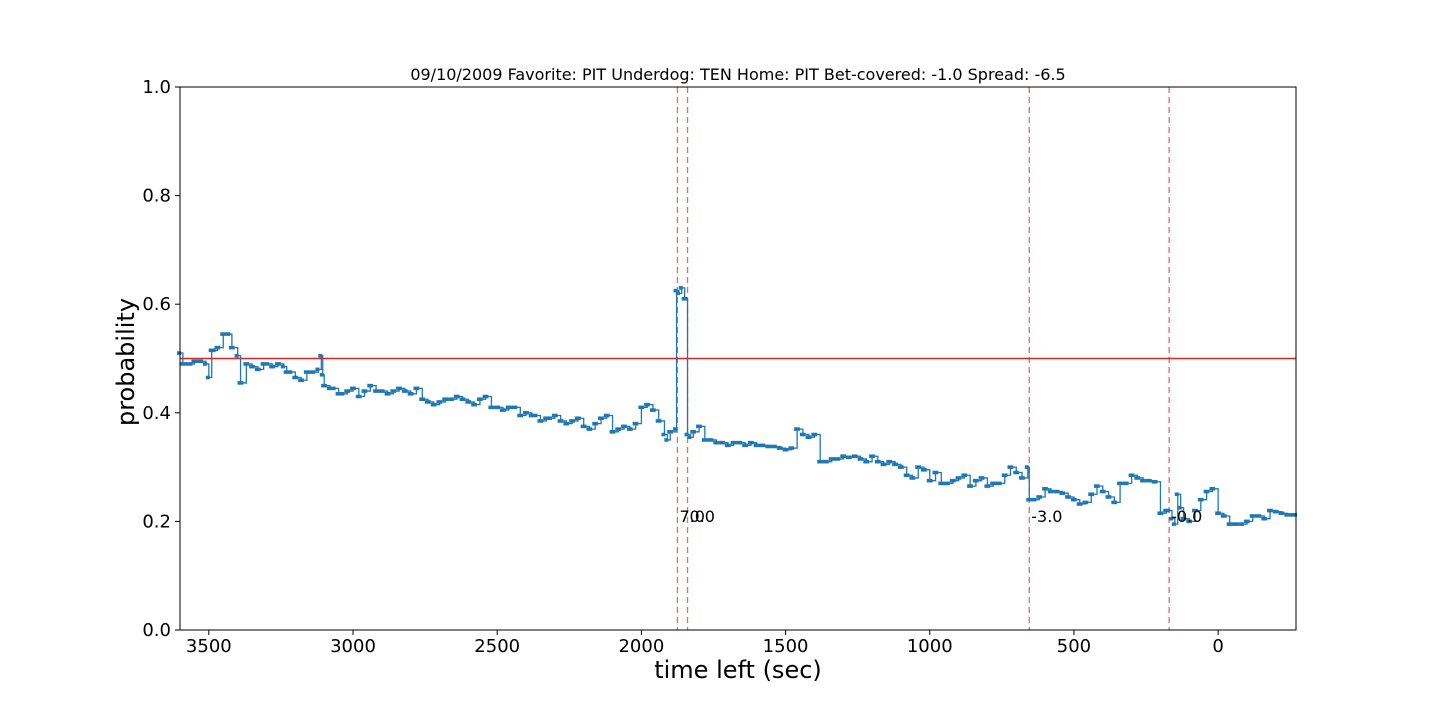 This screenshot has height=720, width=1440. I want to click on y-tick-label: 0.0, so click(156, 630).